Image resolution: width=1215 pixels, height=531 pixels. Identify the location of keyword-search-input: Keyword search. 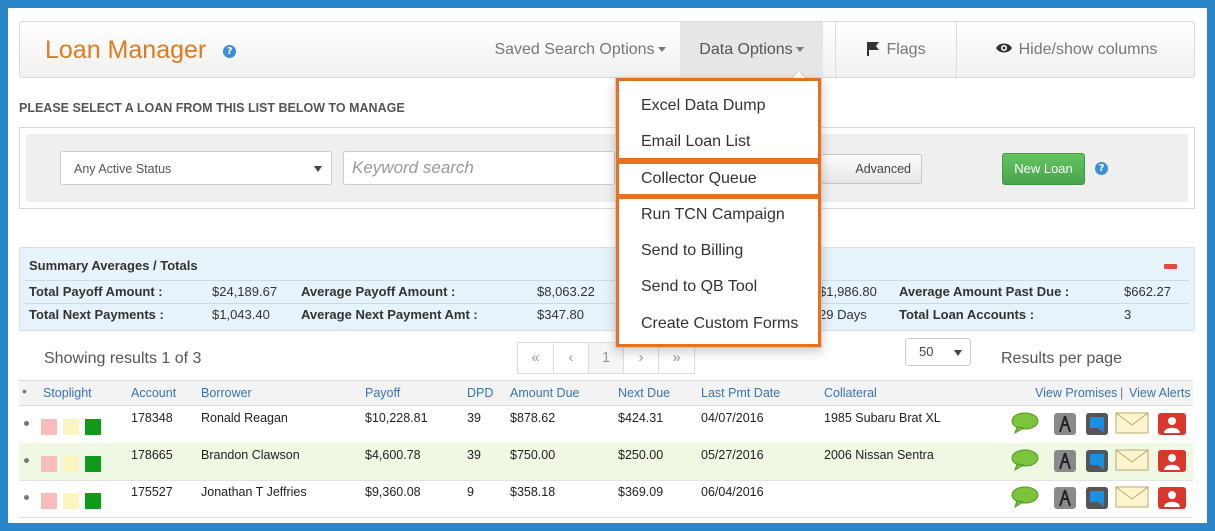
(479, 168).